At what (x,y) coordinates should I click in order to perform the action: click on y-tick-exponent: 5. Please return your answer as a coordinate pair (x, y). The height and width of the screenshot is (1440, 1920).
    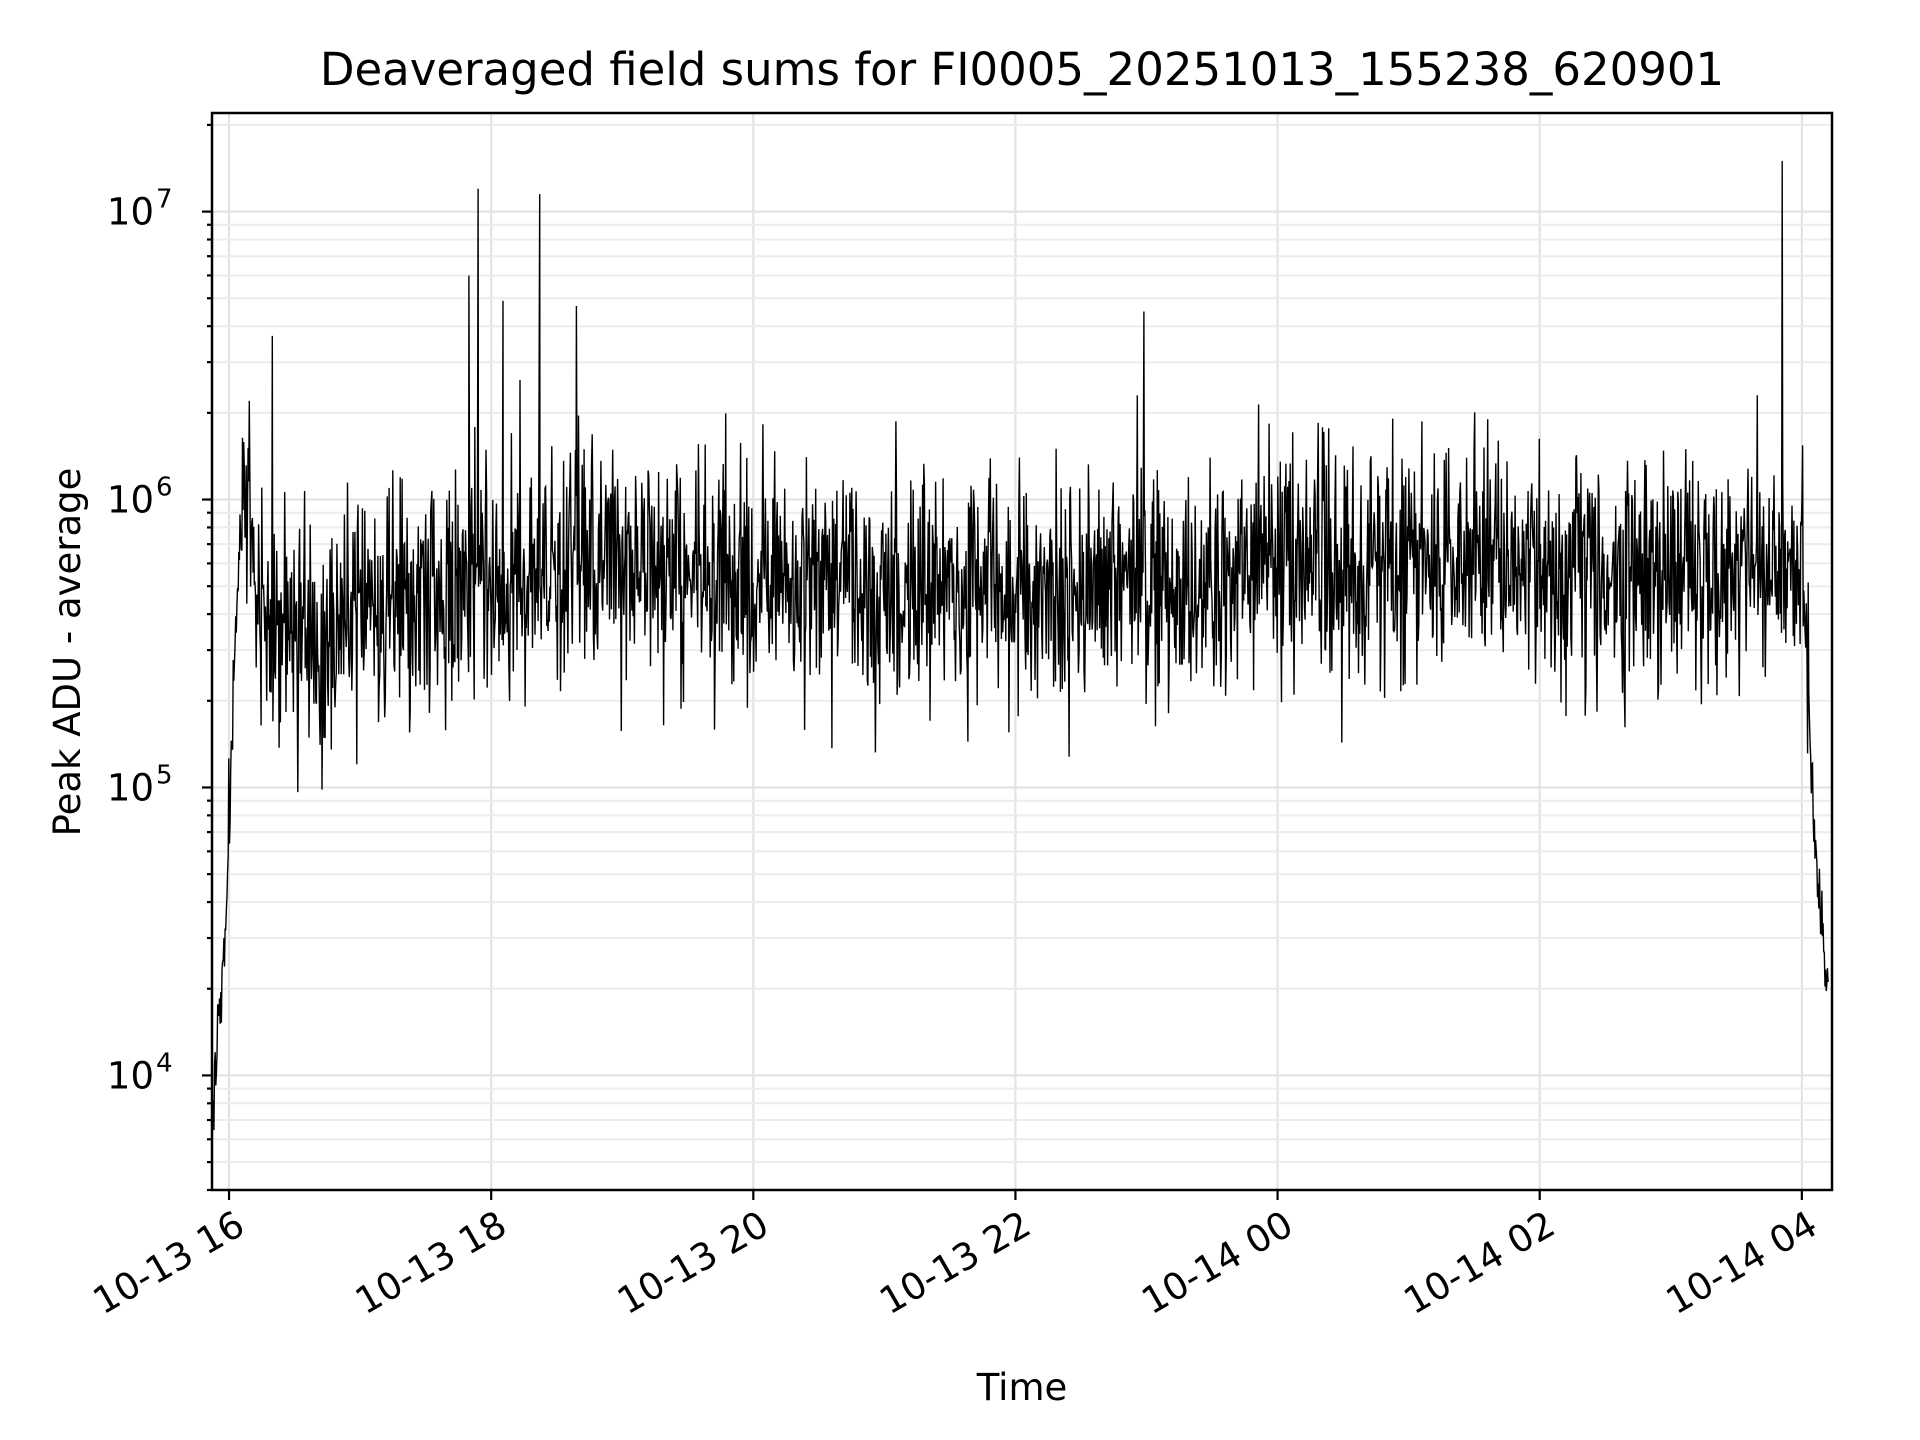
    Looking at the image, I should click on (164, 775).